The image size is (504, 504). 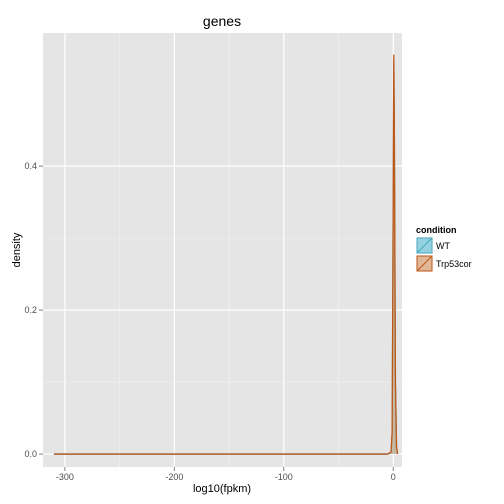 What do you see at coordinates (222, 21) in the screenshot?
I see `chart-title: genes` at bounding box center [222, 21].